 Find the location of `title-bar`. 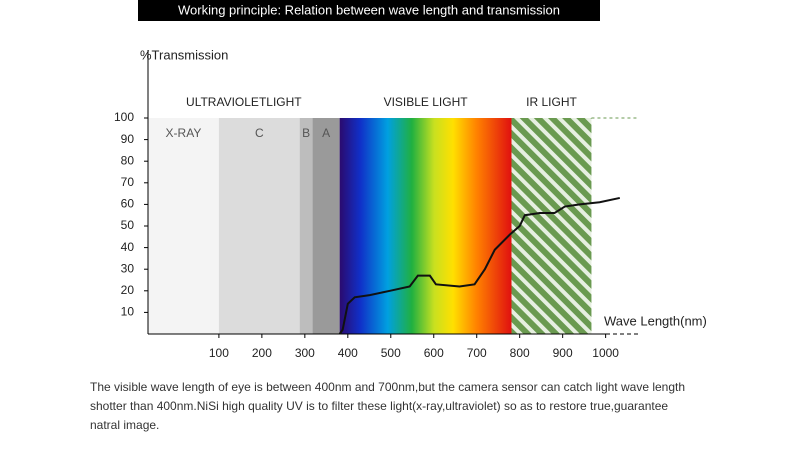

title-bar is located at coordinates (369, 10).